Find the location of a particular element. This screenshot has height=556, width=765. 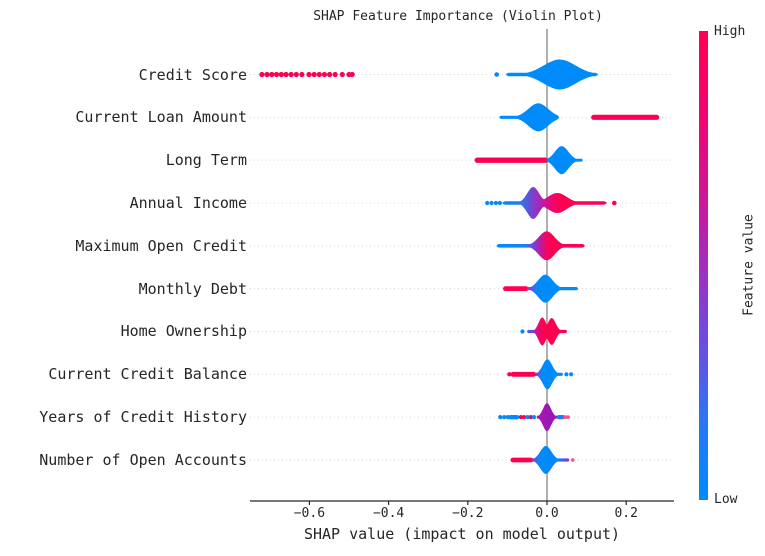

feature-label: Home Ownership is located at coordinates (183, 331).